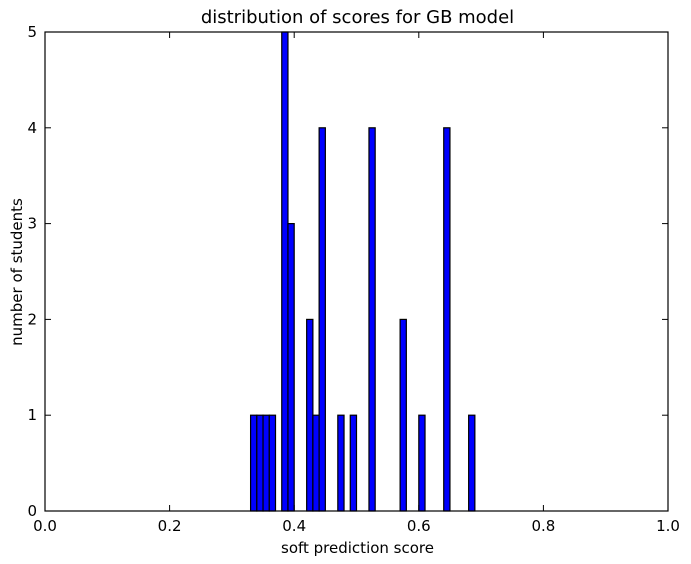 The image size is (691, 564). What do you see at coordinates (419, 526) in the screenshot?
I see `x-tick-label: 0.6` at bounding box center [419, 526].